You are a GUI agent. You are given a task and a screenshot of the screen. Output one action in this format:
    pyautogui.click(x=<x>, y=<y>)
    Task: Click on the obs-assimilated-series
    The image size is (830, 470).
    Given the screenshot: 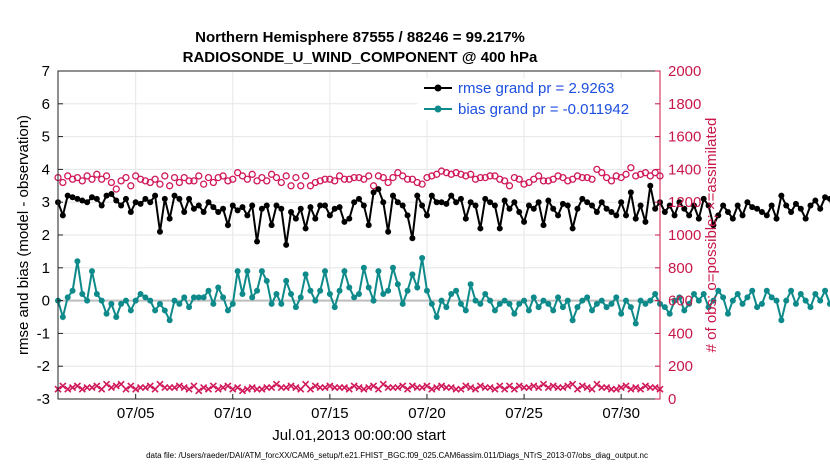 What is the action you would take?
    pyautogui.click(x=359, y=387)
    